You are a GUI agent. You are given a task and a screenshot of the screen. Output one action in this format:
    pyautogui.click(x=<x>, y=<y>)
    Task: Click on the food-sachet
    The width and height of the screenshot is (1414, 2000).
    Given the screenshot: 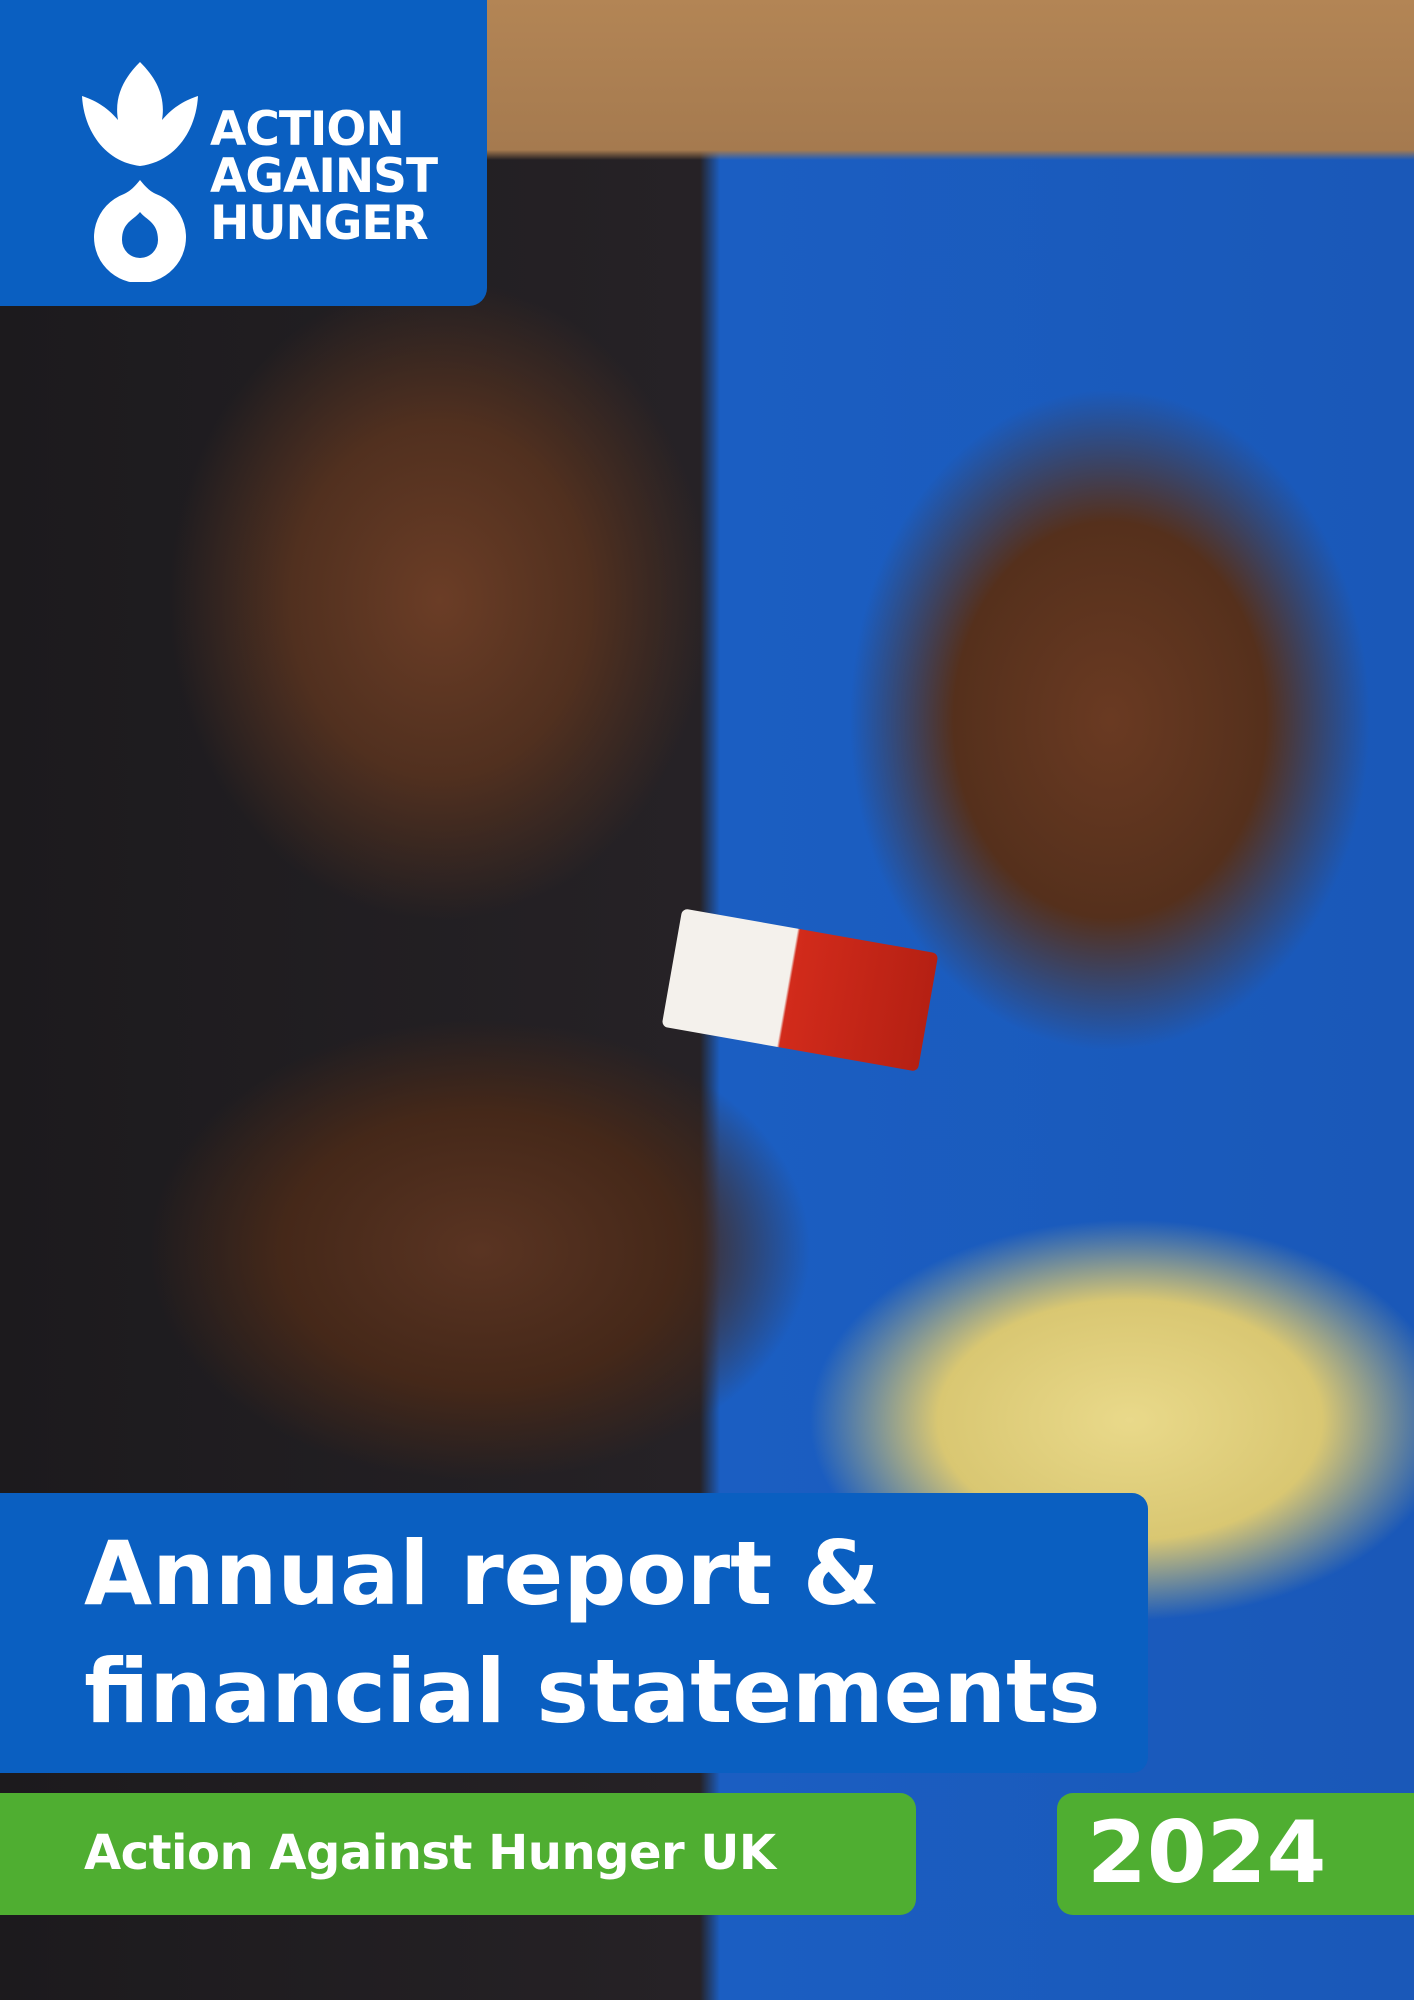 What is the action you would take?
    pyautogui.click(x=800, y=990)
    